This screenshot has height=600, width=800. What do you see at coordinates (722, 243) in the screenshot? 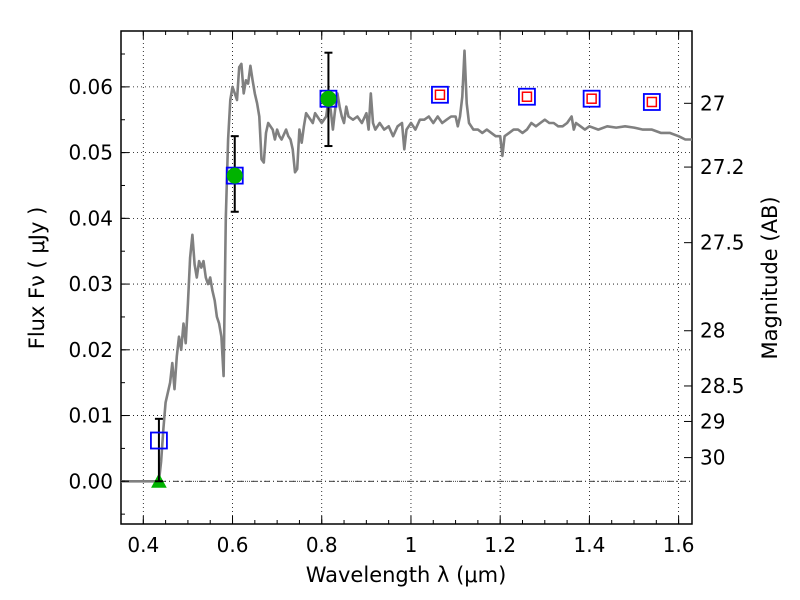
I see `magnitude-tick-label: 27.5` at bounding box center [722, 243].